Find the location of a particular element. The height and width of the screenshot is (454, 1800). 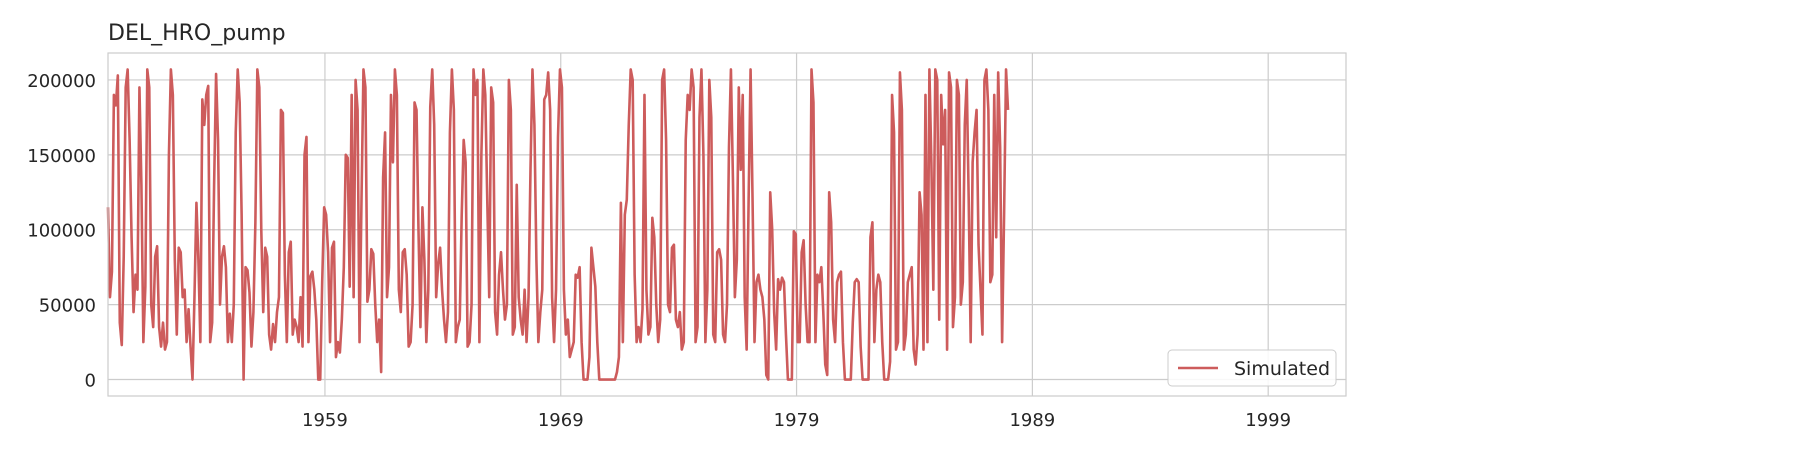

x-tick-label: 1989 is located at coordinates (1032, 420).